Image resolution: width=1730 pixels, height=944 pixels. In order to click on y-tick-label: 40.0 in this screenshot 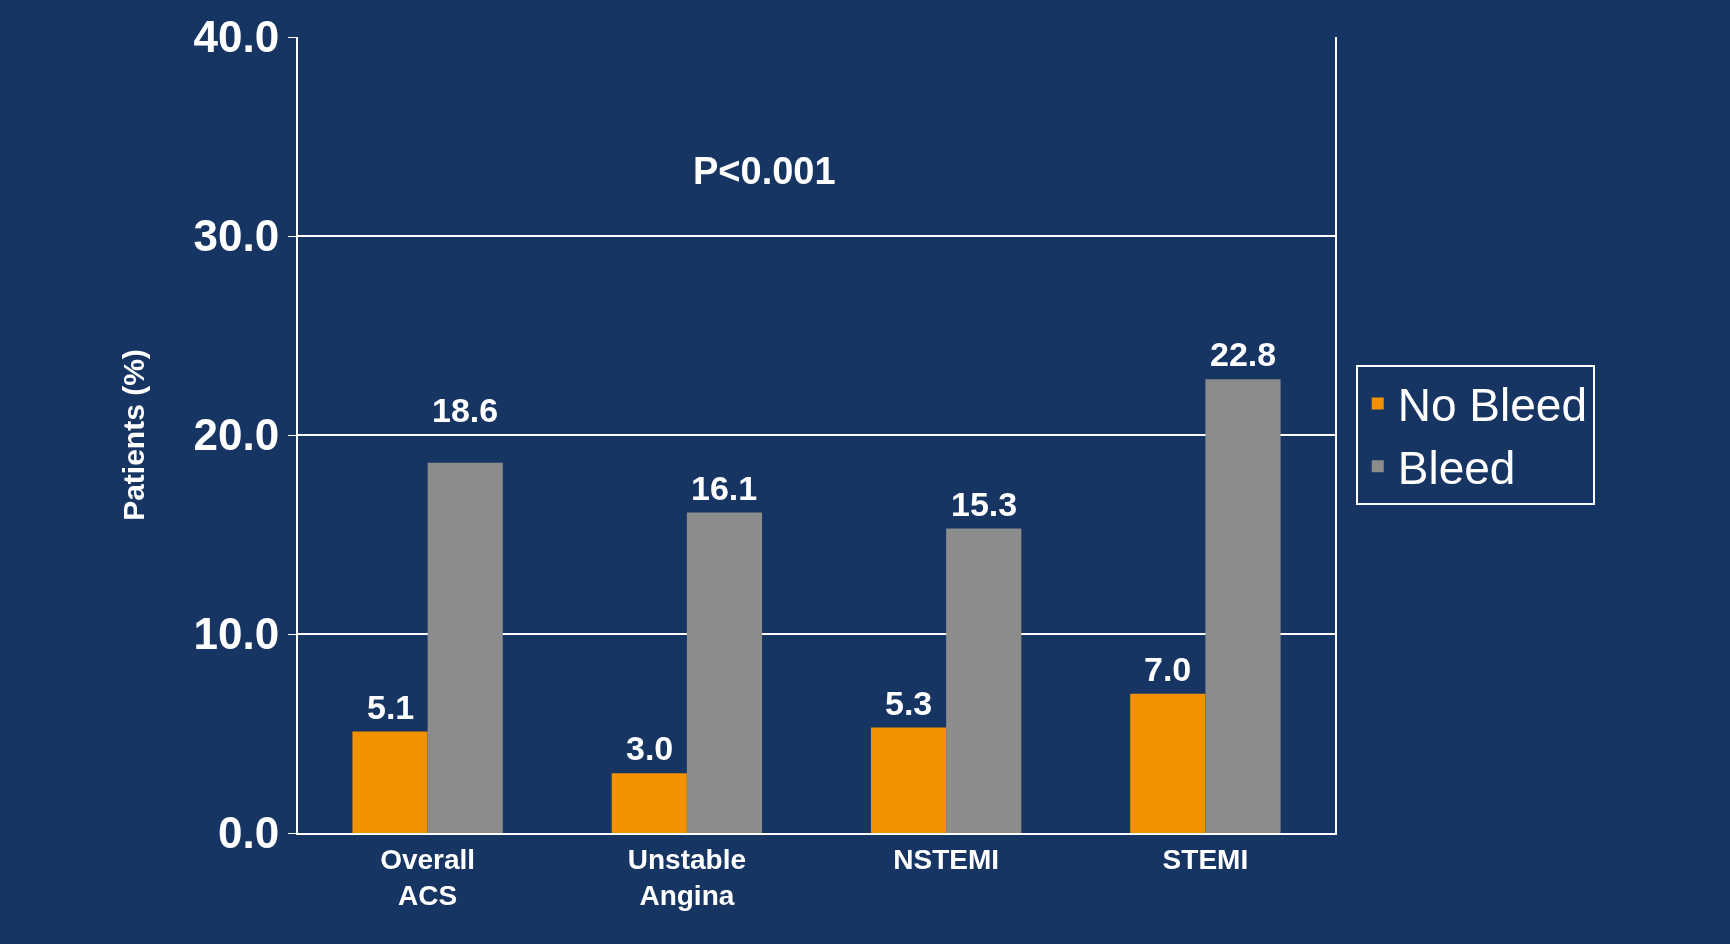, I will do `click(236, 37)`.